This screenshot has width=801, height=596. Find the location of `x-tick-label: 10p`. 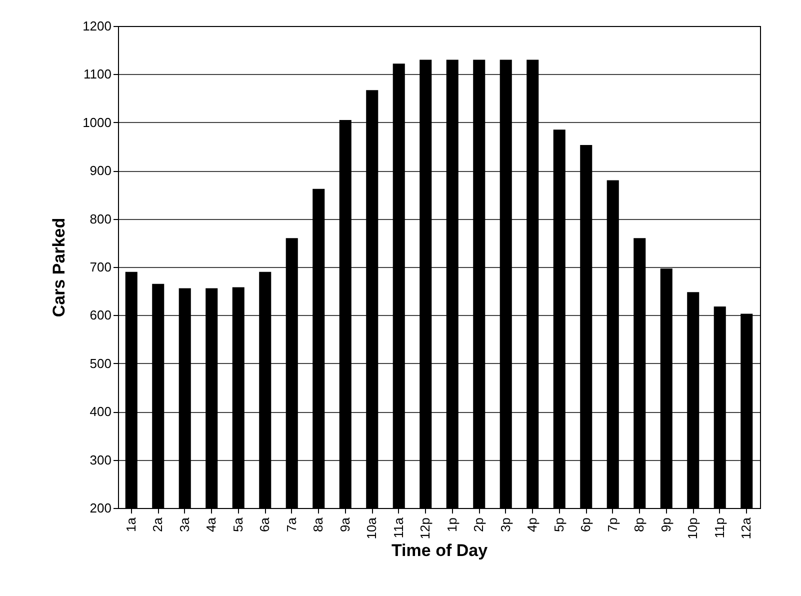

x-tick-label: 10p is located at coordinates (692, 529).